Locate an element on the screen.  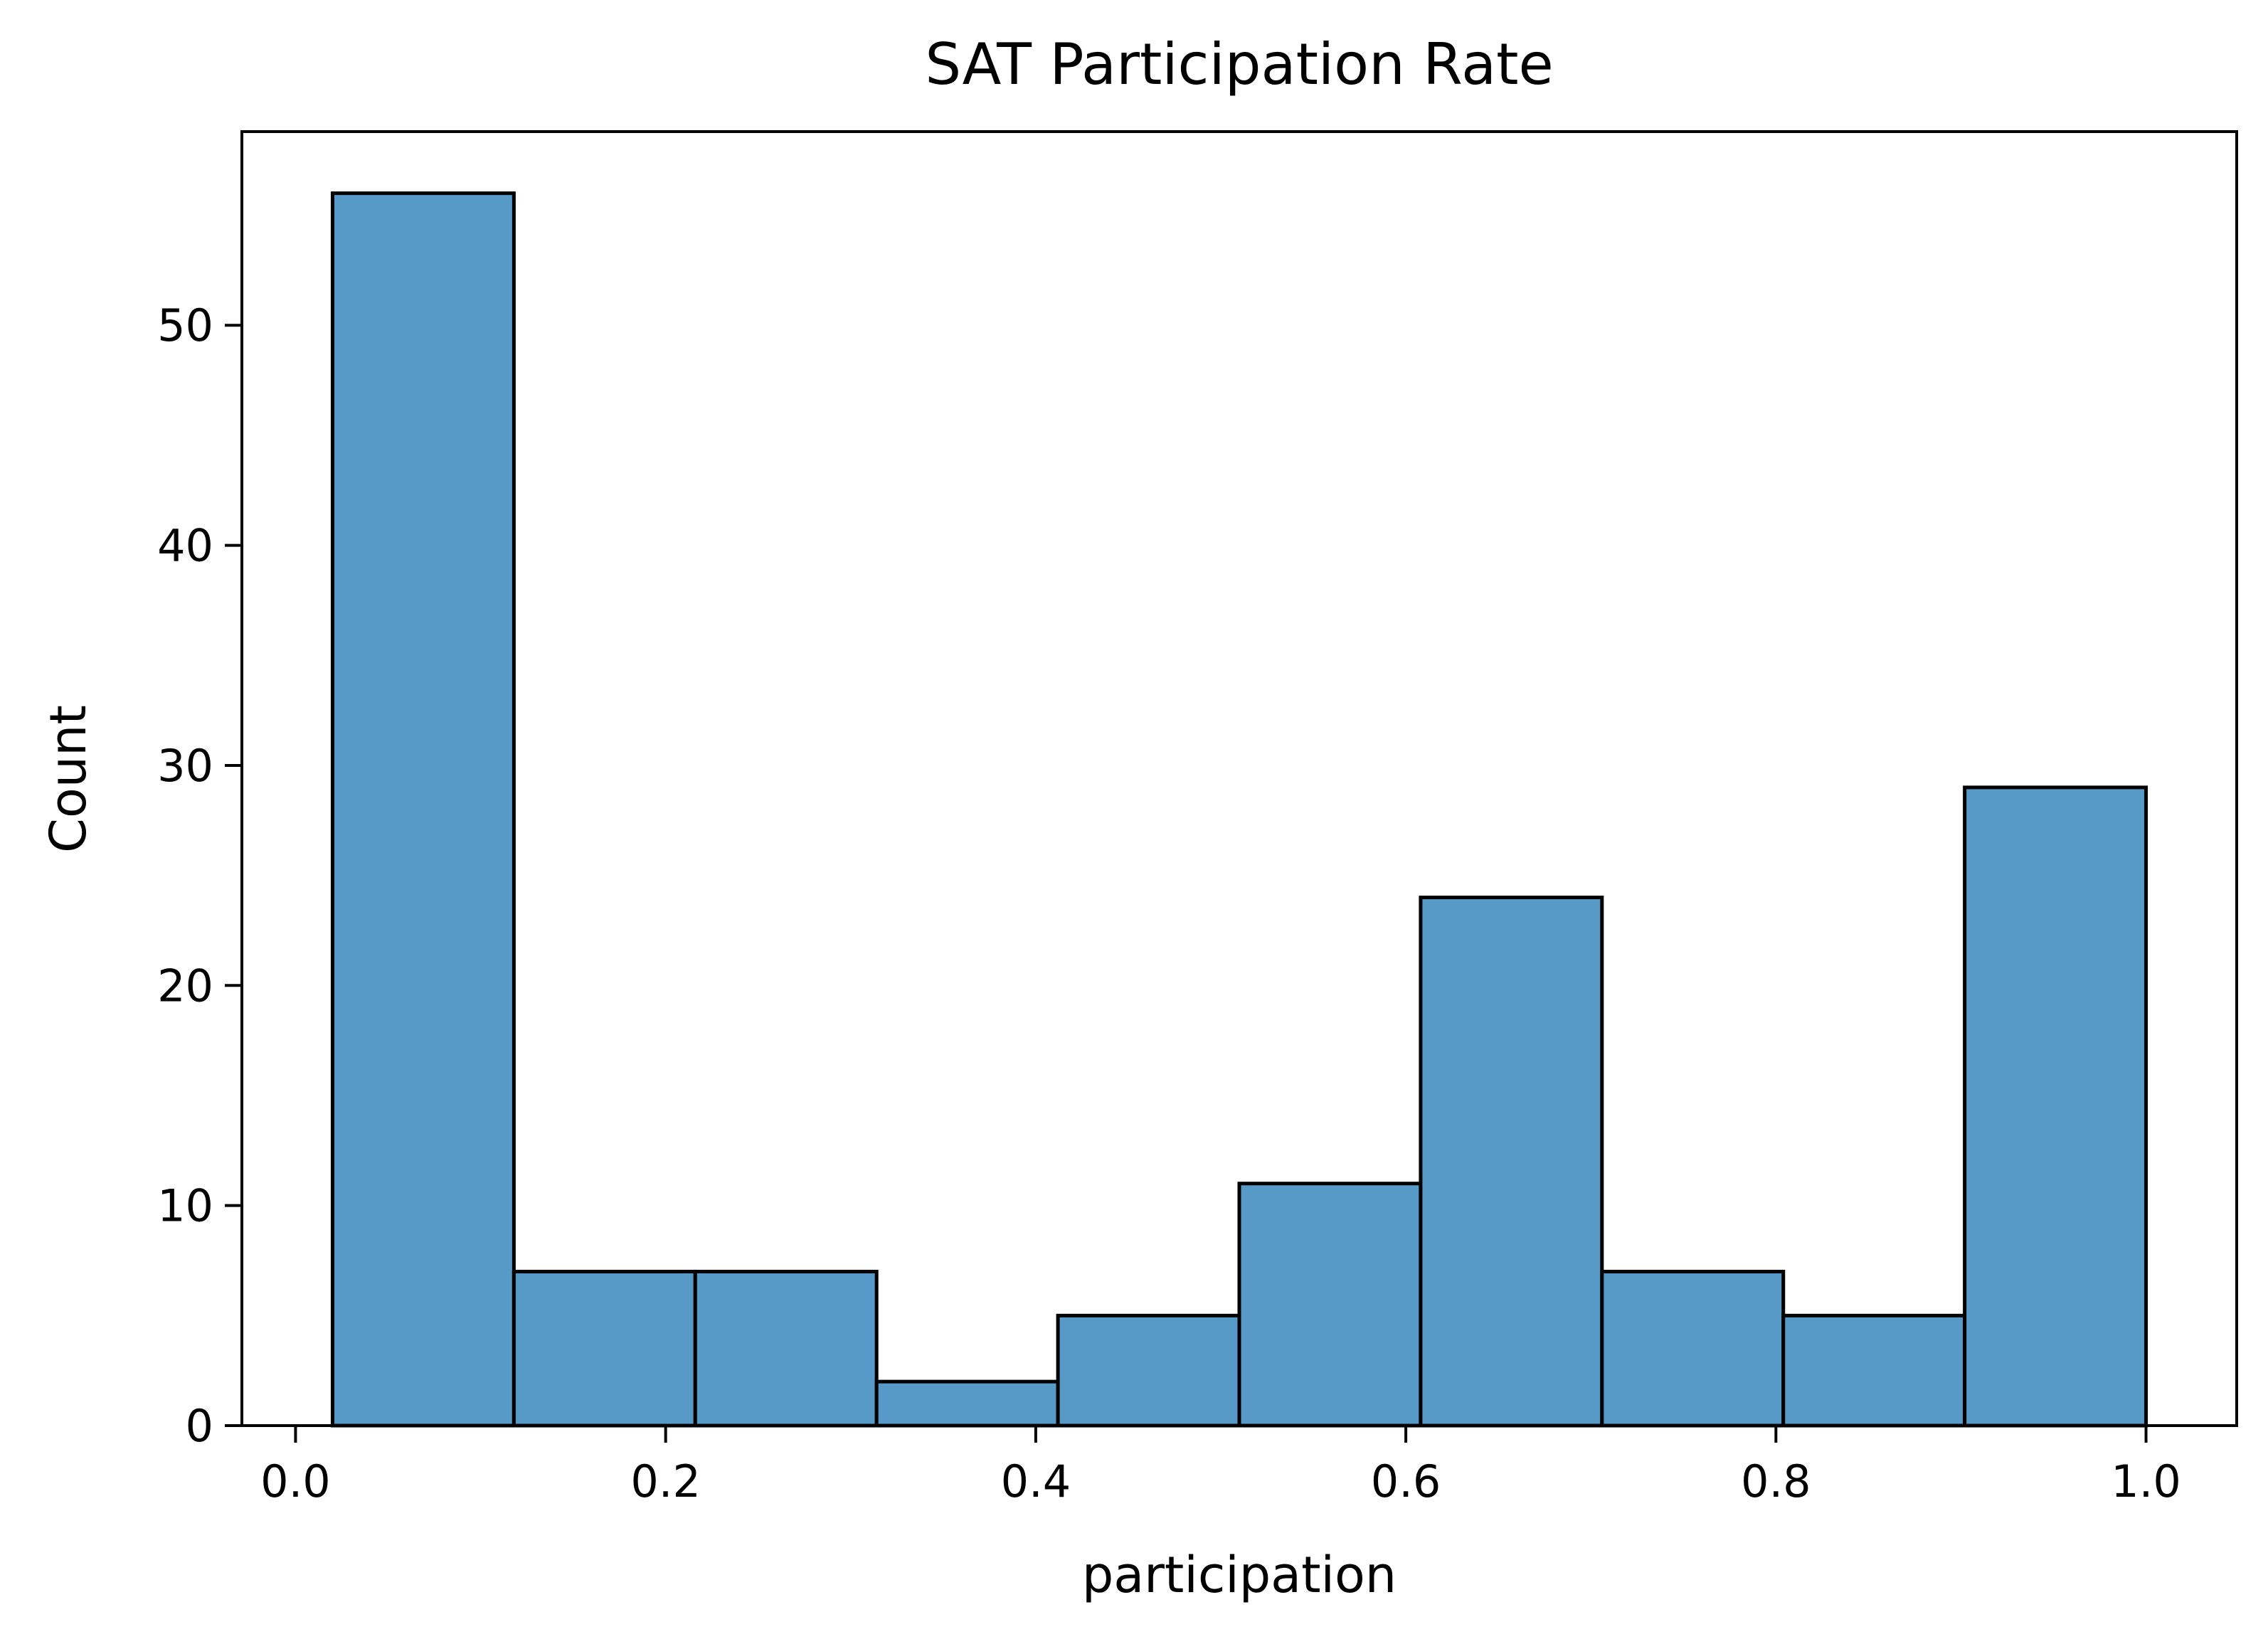
x-tick-label: 0.0 is located at coordinates (296, 1481).